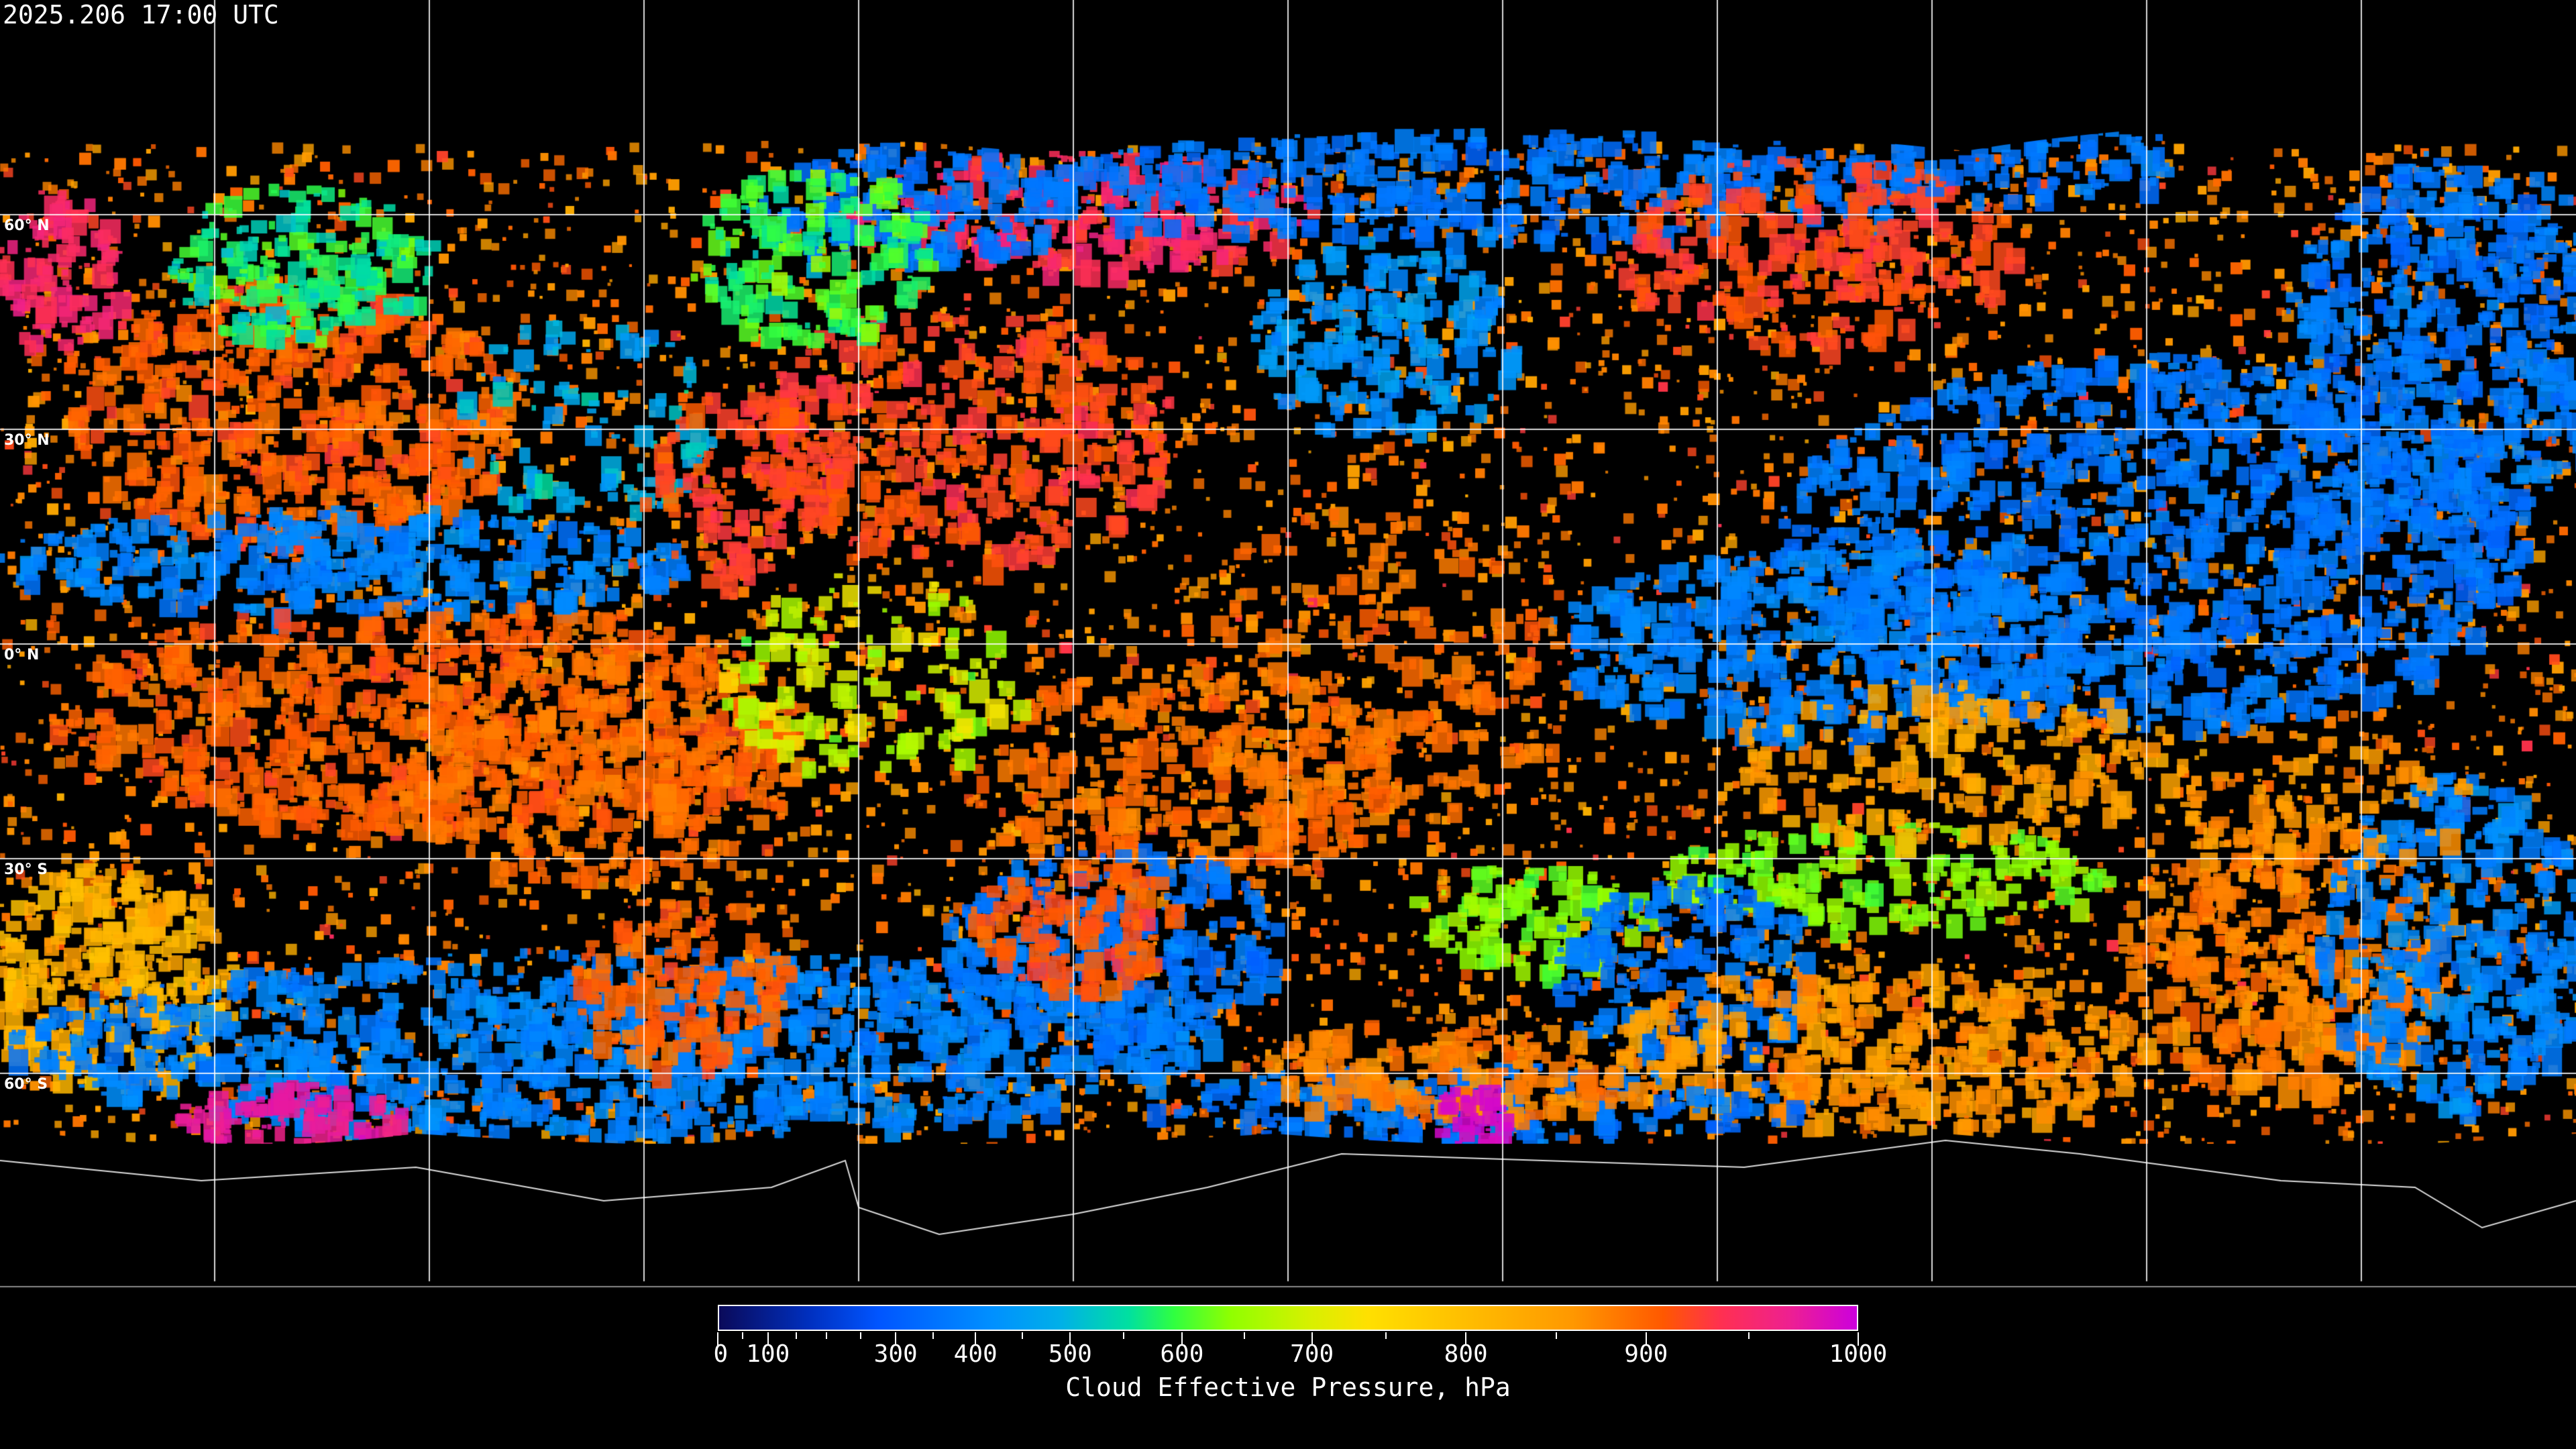  Describe the element at coordinates (1466, 1354) in the screenshot. I see `colorbar-tick-label: 800` at that location.